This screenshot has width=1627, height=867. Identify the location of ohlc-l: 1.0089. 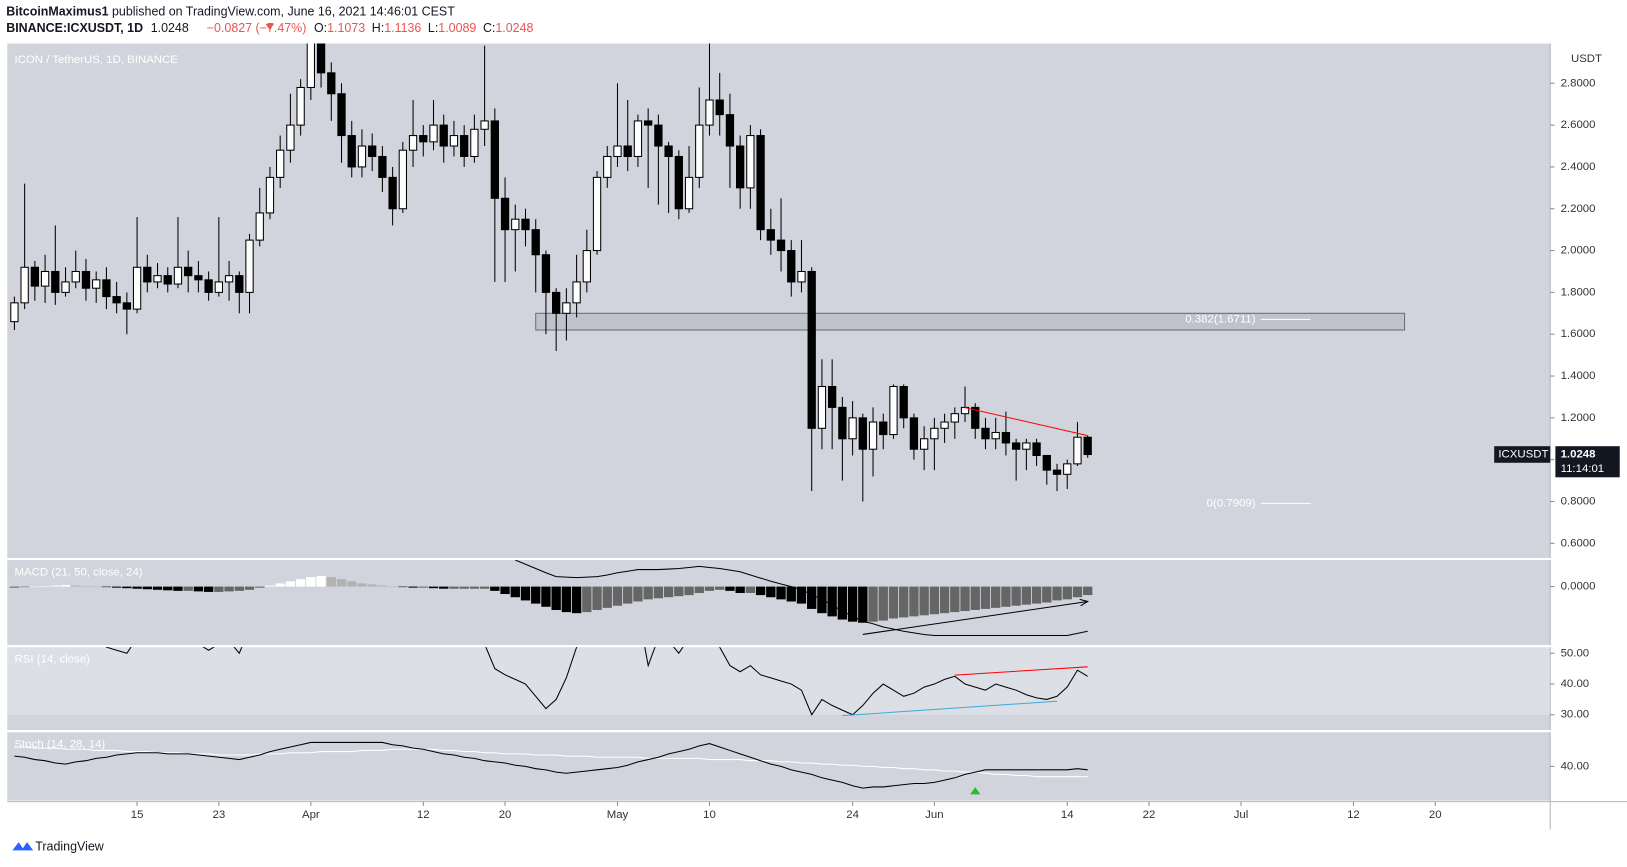
(457, 28).